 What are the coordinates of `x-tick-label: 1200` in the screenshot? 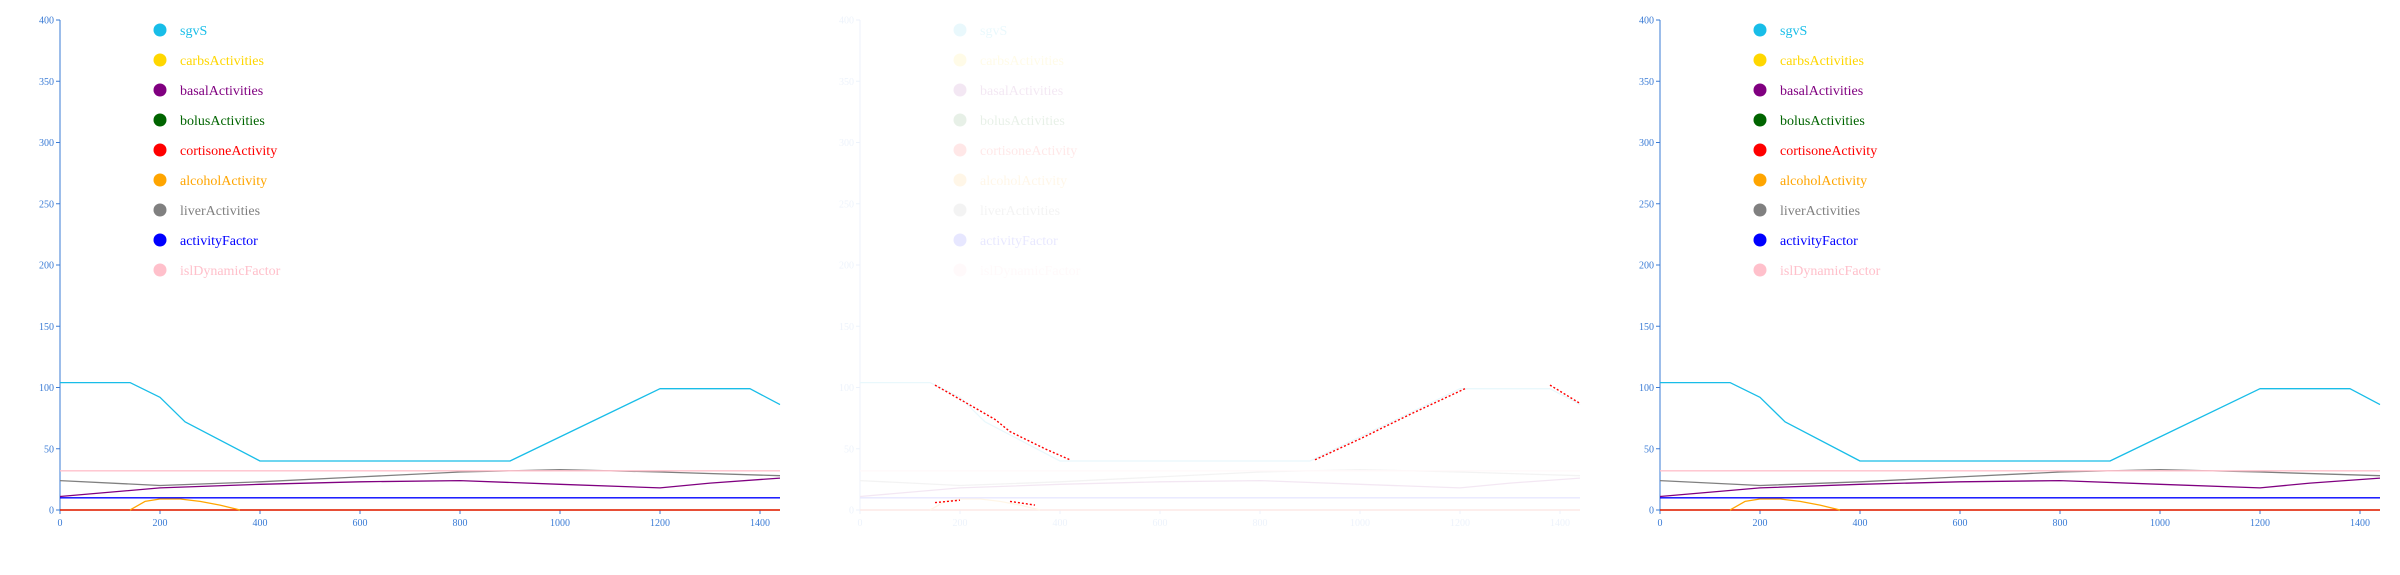 It's located at (2260, 523).